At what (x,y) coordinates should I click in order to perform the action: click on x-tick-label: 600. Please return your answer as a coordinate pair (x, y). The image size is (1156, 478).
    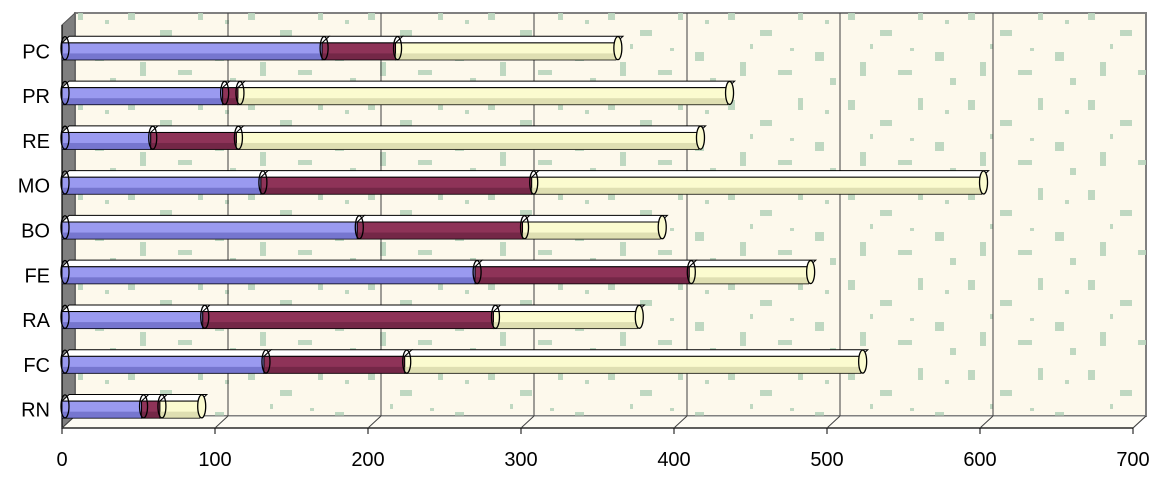
    Looking at the image, I should click on (979, 460).